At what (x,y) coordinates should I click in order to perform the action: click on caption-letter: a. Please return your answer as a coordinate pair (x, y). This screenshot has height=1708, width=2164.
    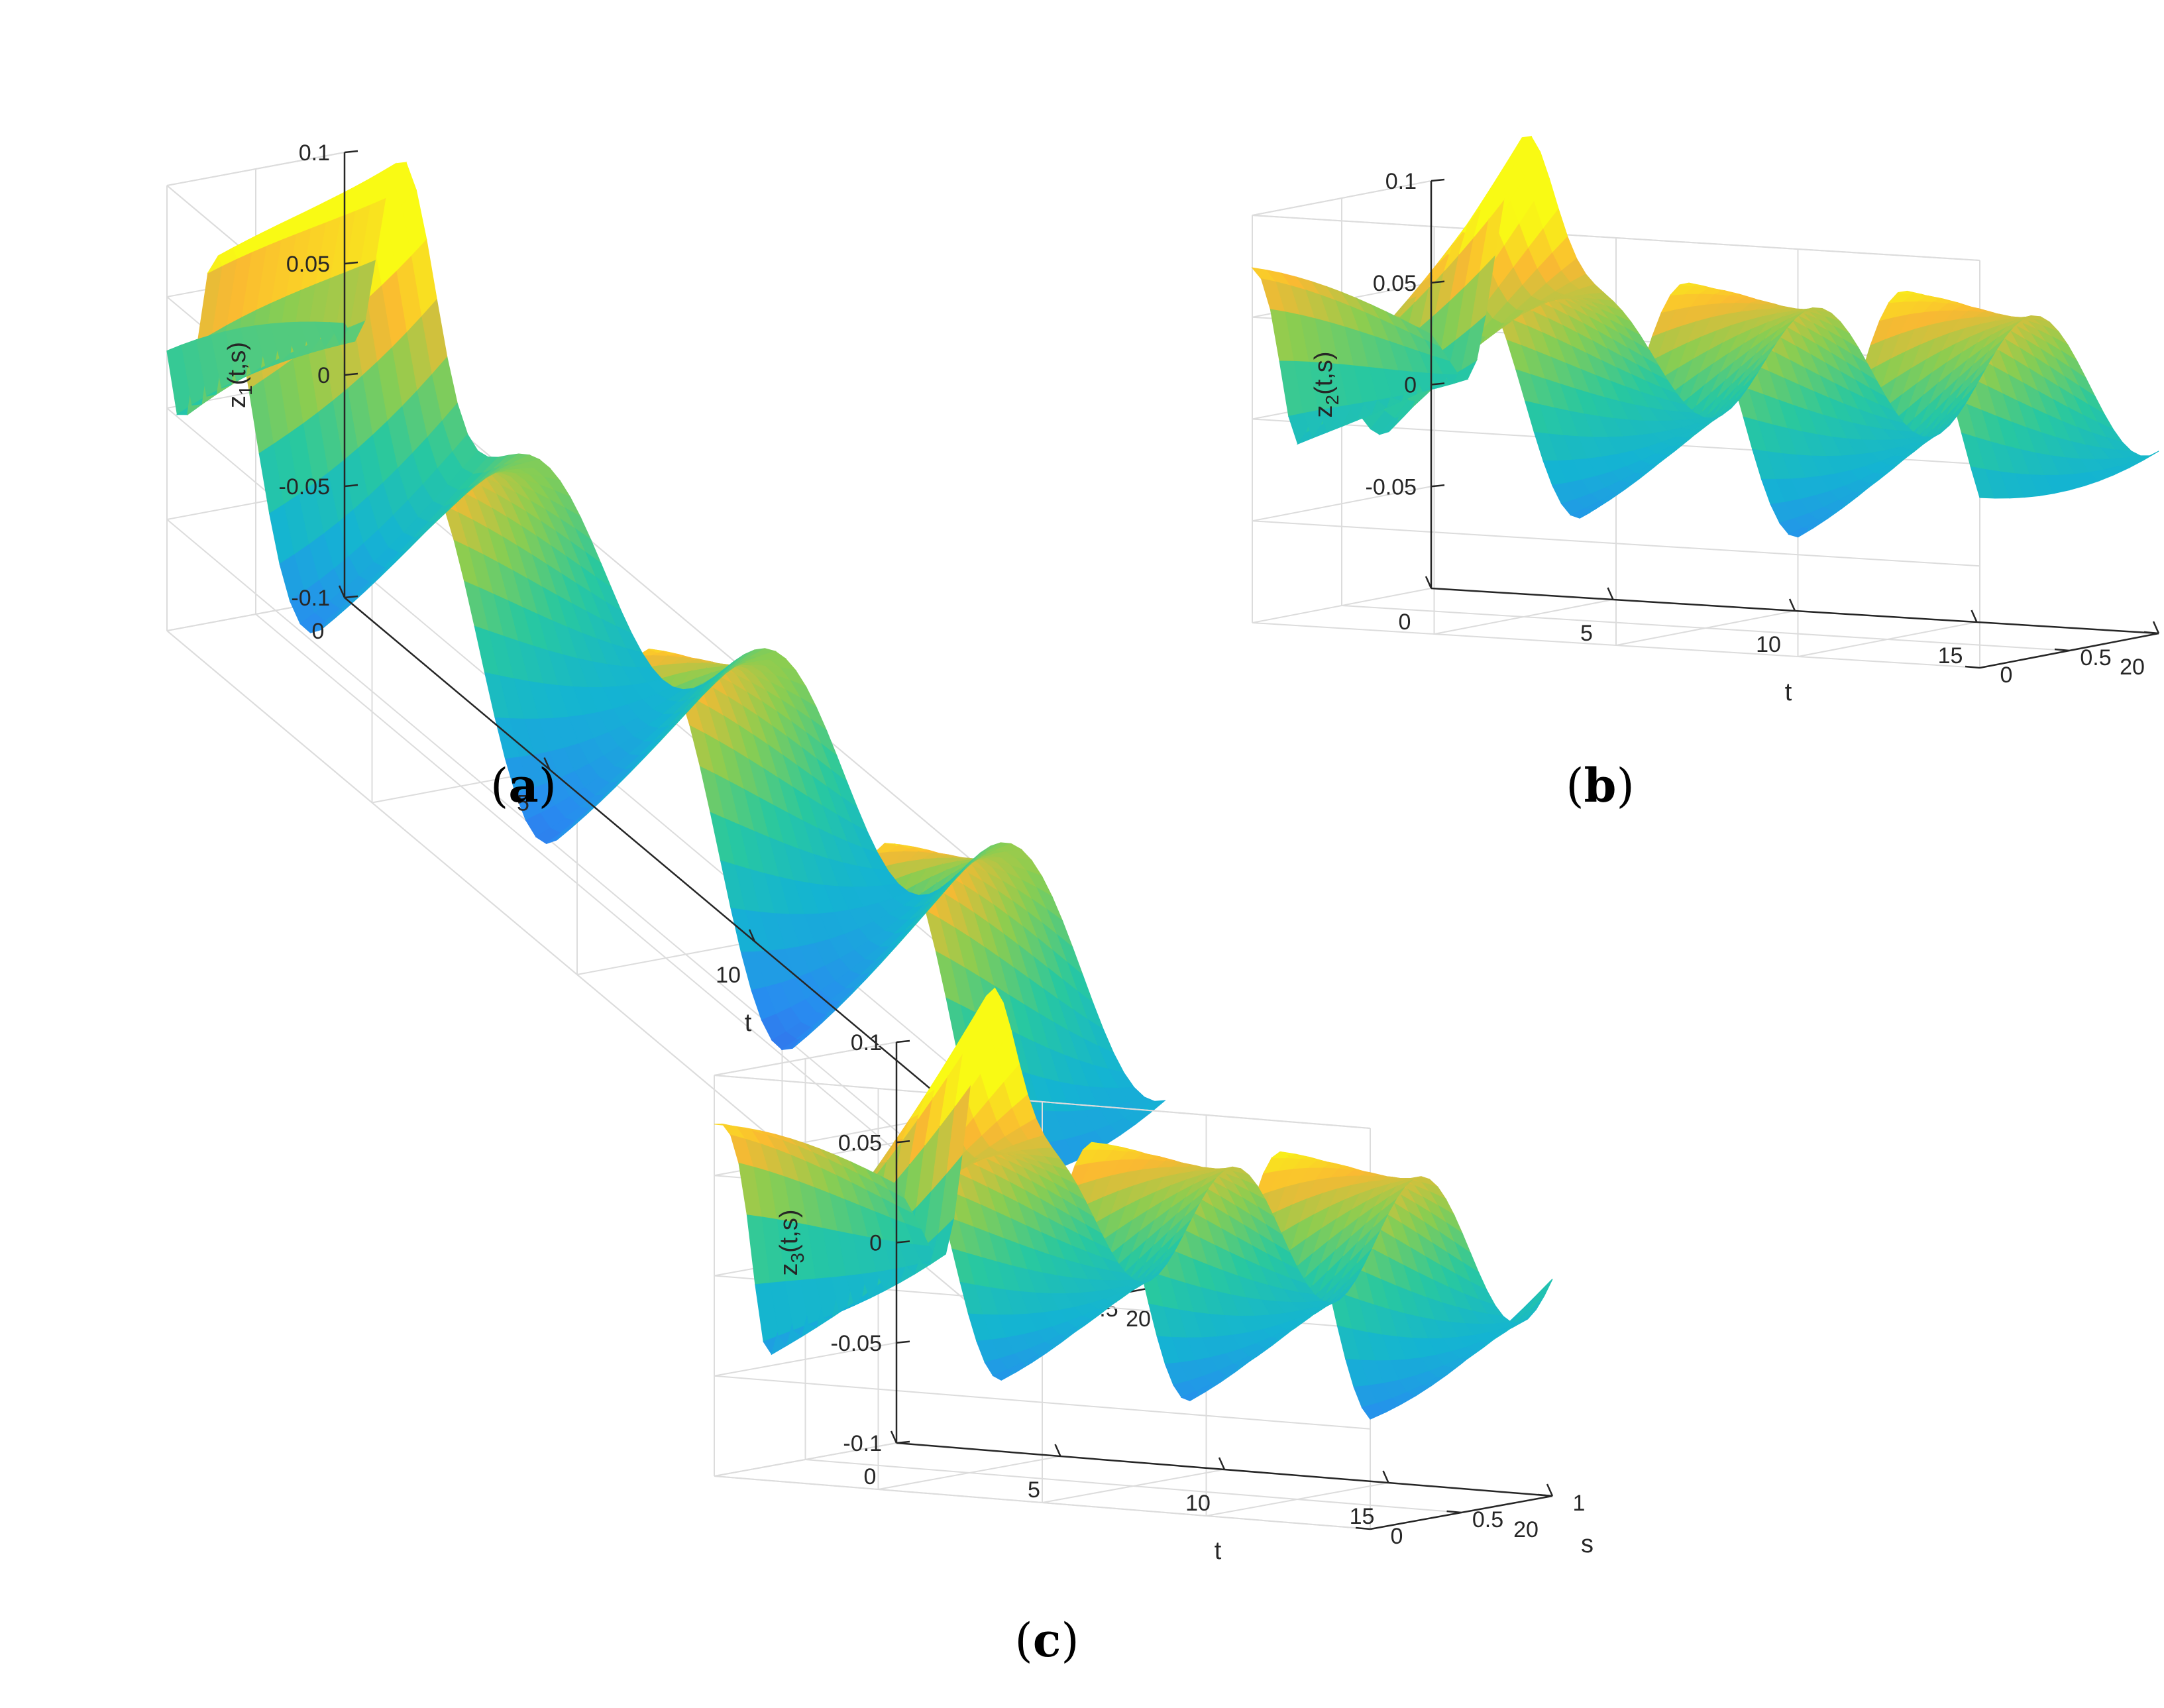
    Looking at the image, I should click on (523, 786).